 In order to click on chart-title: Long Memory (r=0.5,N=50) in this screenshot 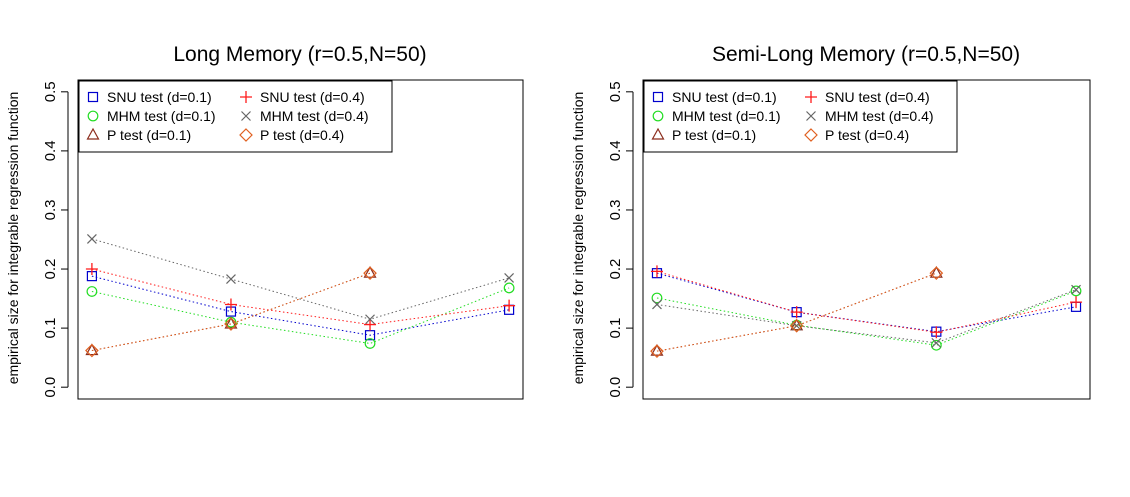, I will do `click(299, 54)`.